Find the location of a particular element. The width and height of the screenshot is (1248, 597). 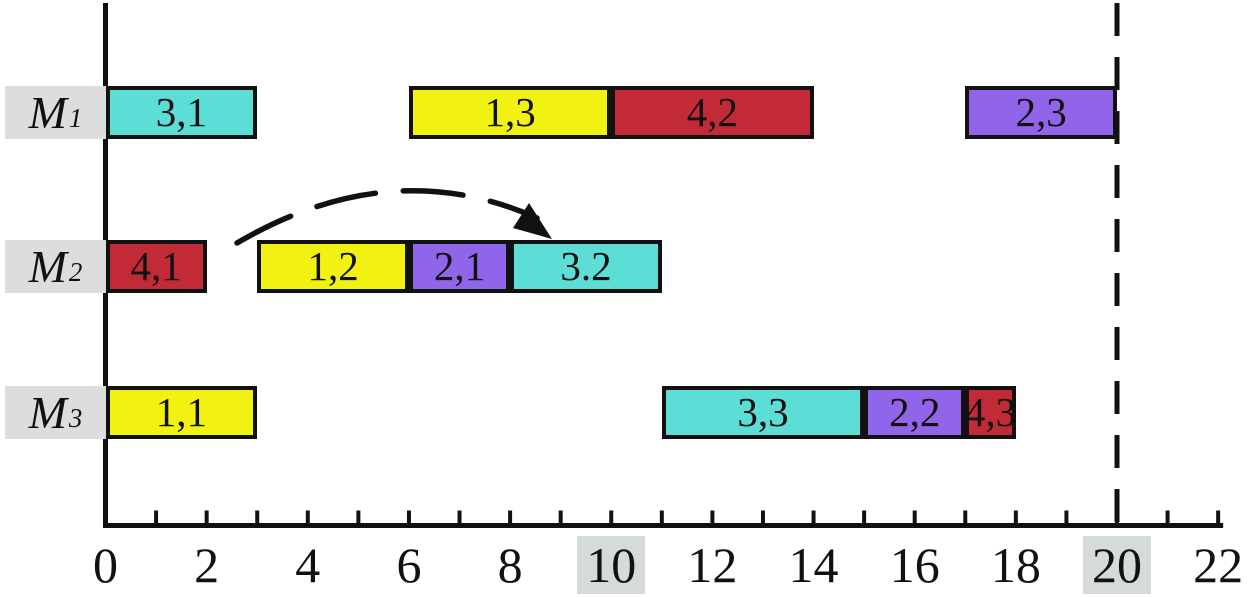

bar-label: 2,2 is located at coordinates (915, 412).